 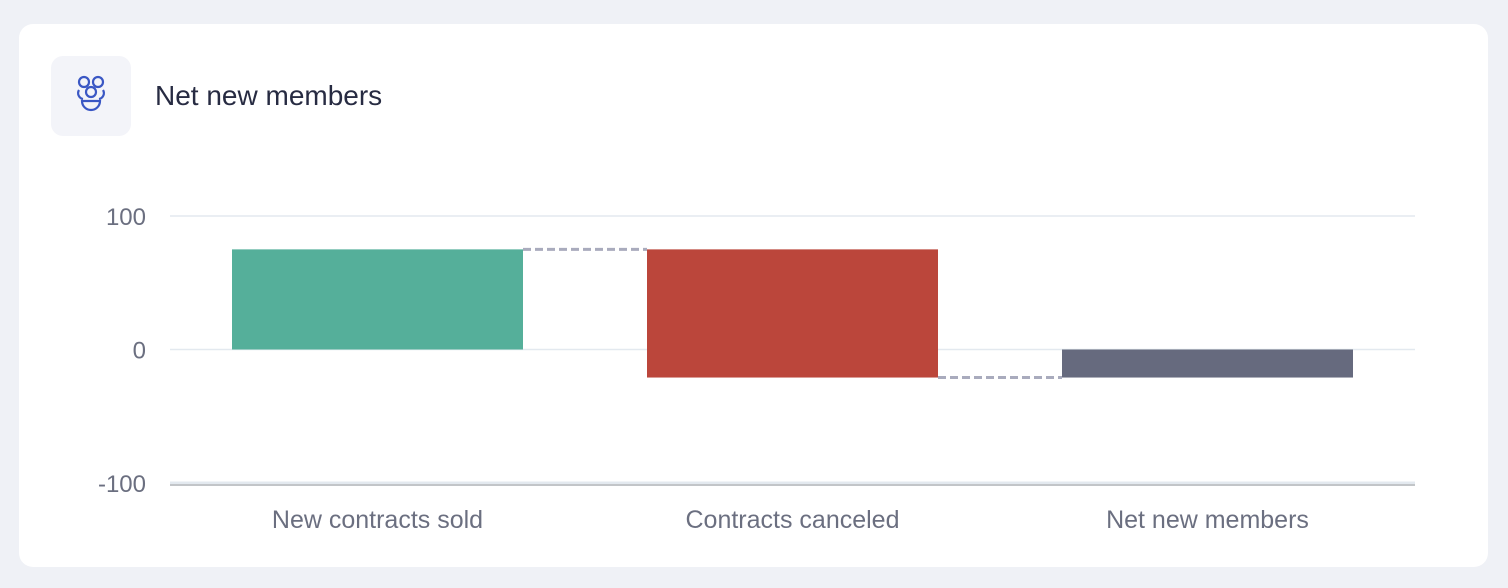 What do you see at coordinates (269, 95) in the screenshot?
I see `card-title: Net new members` at bounding box center [269, 95].